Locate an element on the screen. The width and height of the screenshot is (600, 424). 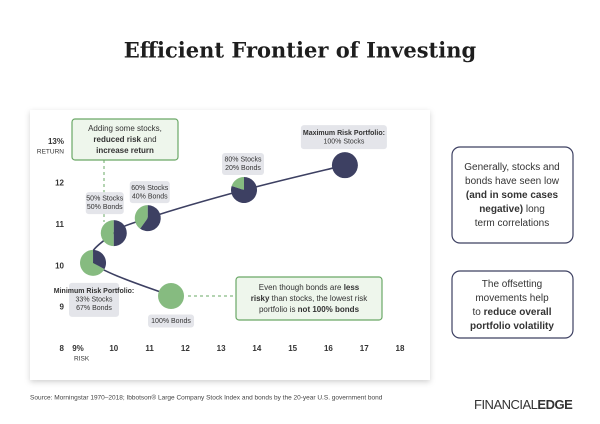
note-text: Generally, stocks and is located at coordinates (511, 167).